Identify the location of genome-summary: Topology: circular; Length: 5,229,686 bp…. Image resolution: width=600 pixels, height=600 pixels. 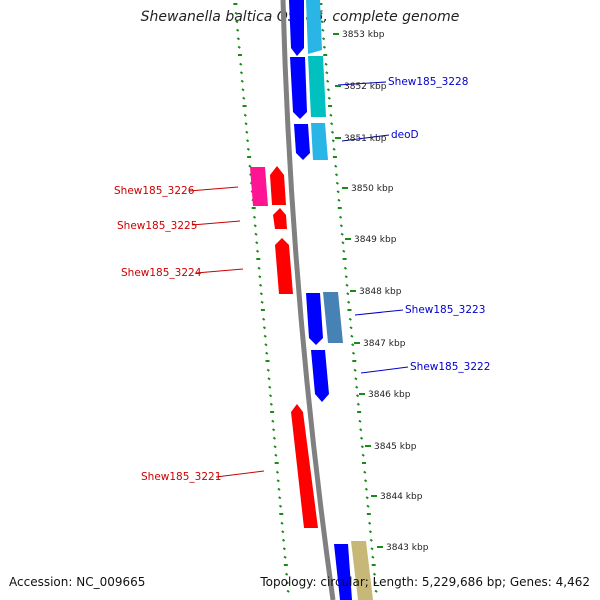
(425, 582).